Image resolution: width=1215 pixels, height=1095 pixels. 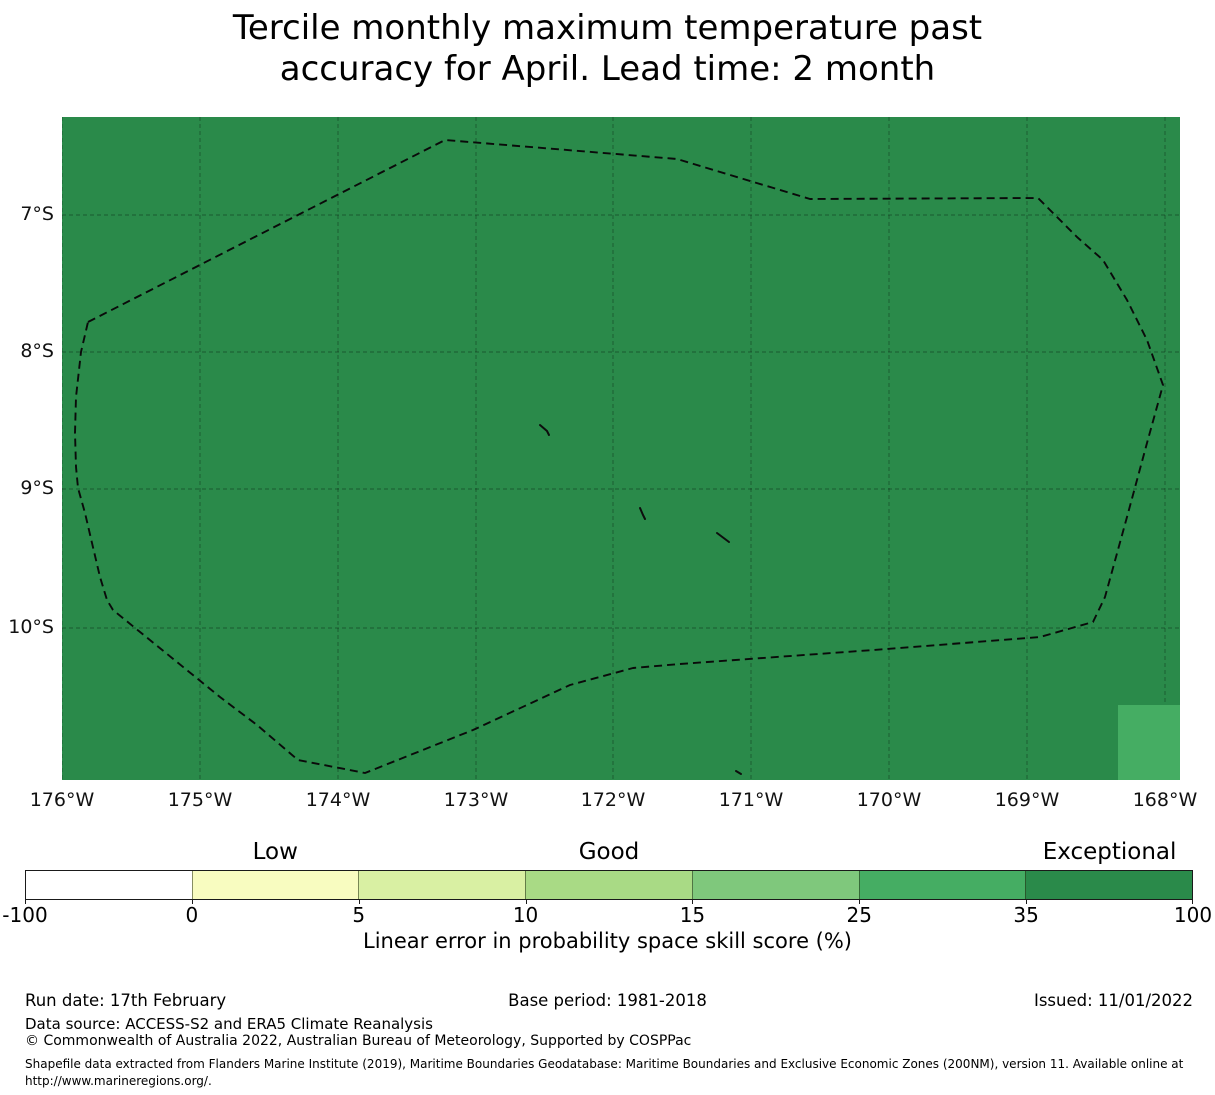 What do you see at coordinates (525, 915) in the screenshot?
I see `colorbar-tick-label: 10` at bounding box center [525, 915].